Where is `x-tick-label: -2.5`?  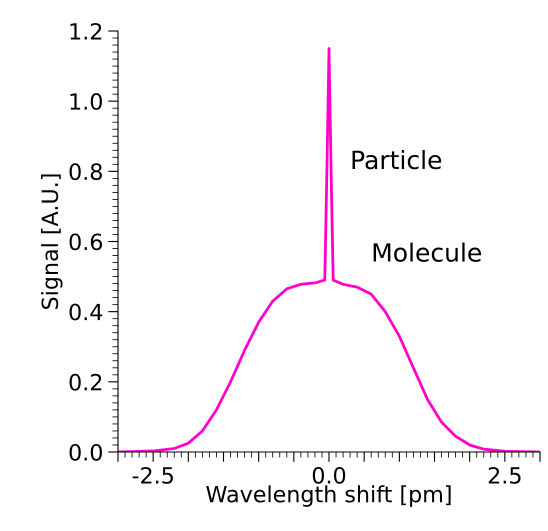 x-tick-label: -2.5 is located at coordinates (152, 475).